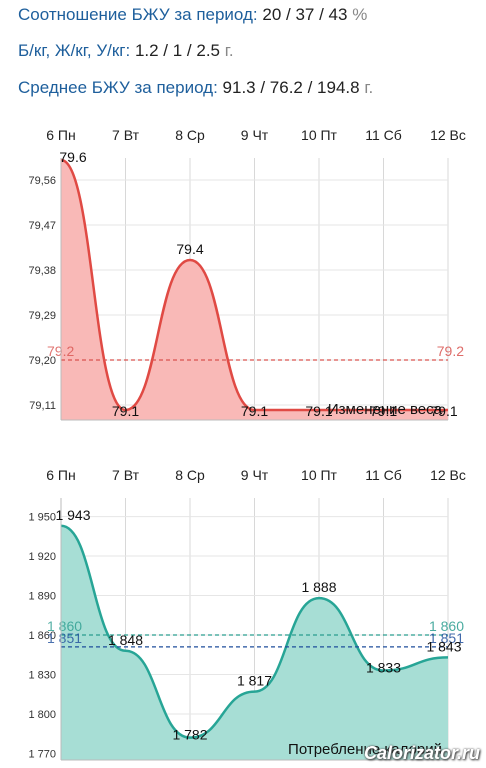  I want to click on y-tick-label: 1 770, so click(42, 754).